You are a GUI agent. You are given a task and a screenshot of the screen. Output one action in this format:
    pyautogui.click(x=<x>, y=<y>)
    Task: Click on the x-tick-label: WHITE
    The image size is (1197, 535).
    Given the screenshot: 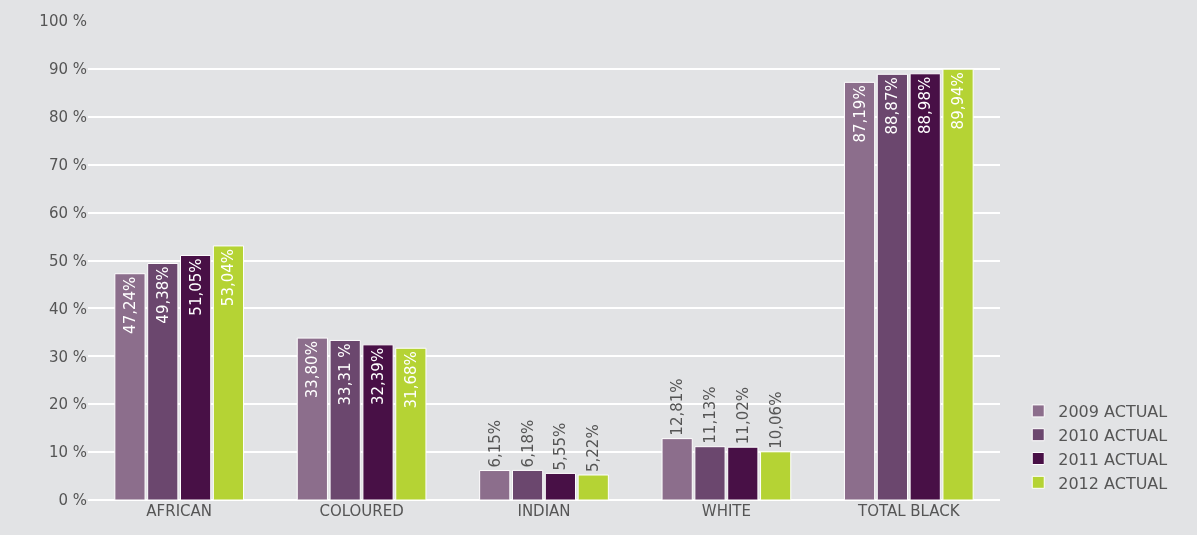 What is the action you would take?
    pyautogui.click(x=726, y=511)
    